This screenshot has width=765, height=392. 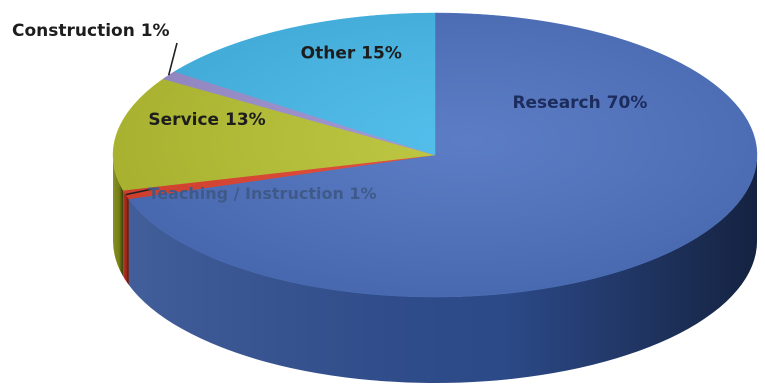 What do you see at coordinates (139, 192) in the screenshot?
I see `leader-line-teaching-instruction` at bounding box center [139, 192].